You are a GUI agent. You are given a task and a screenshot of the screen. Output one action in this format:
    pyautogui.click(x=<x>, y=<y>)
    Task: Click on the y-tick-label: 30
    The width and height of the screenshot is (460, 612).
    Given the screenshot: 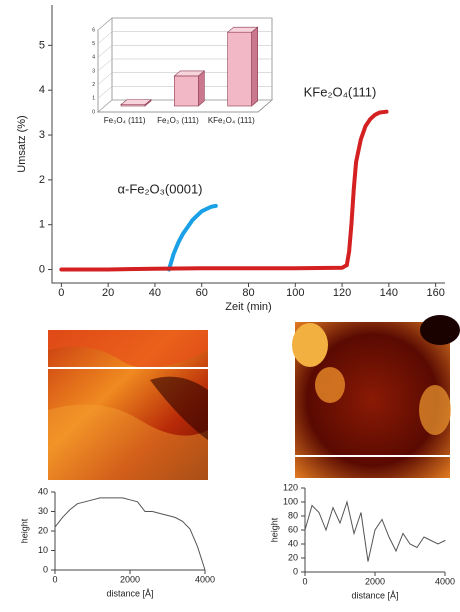 What is the action you would take?
    pyautogui.click(x=43, y=511)
    